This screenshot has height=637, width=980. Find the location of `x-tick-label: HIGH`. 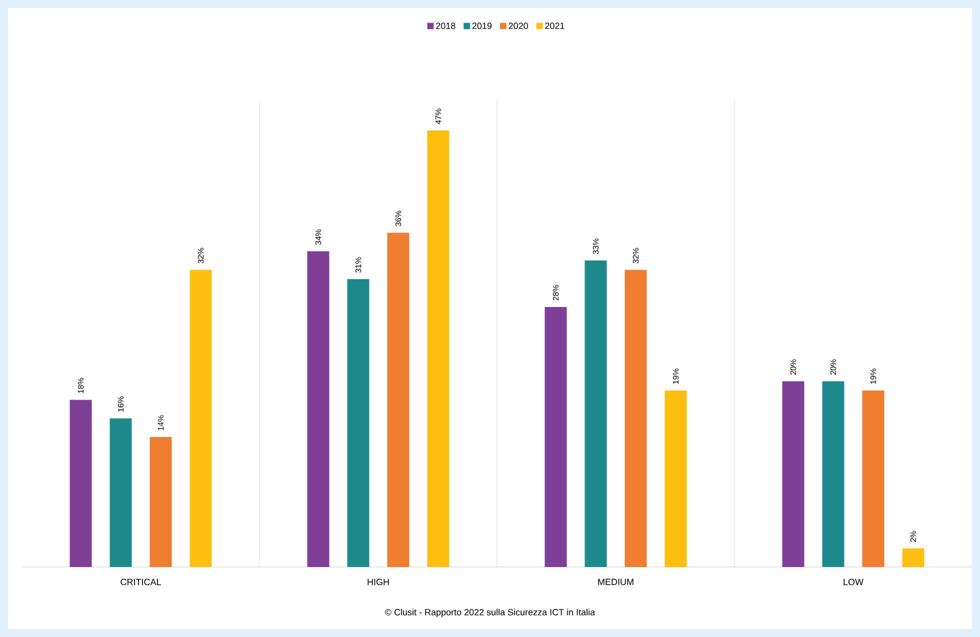

x-tick-label: HIGH is located at coordinates (378, 582).